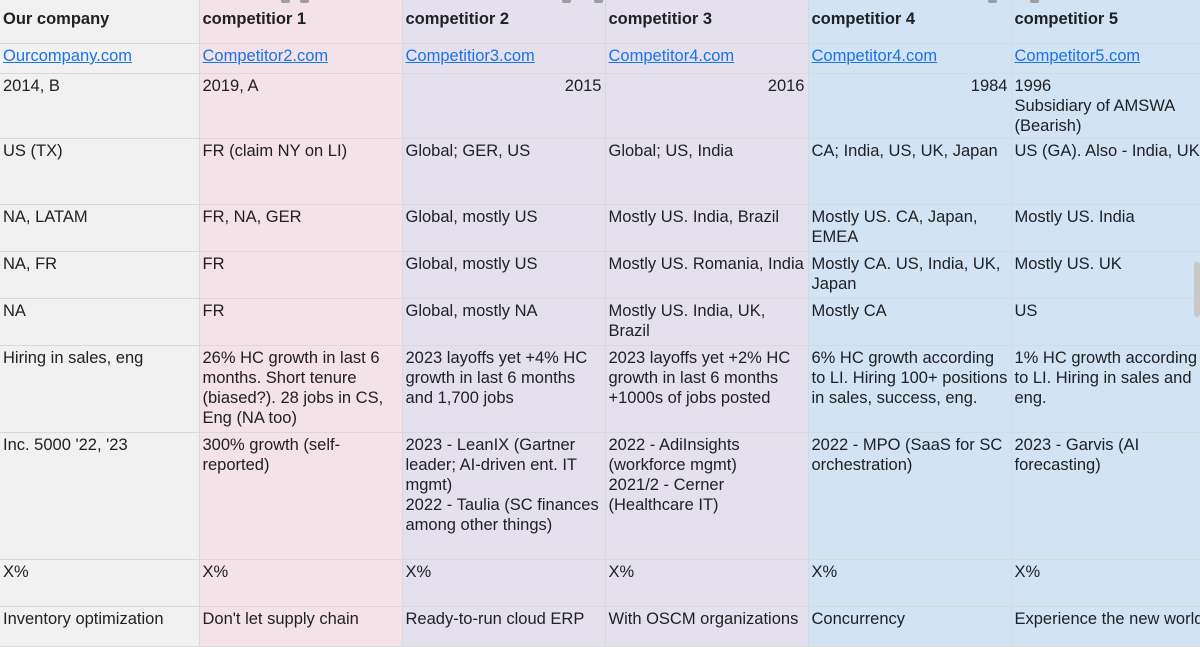 The width and height of the screenshot is (1200, 647). Describe the element at coordinates (73, 358) in the screenshot. I see `cell-text: Hiring in sales, eng` at that location.